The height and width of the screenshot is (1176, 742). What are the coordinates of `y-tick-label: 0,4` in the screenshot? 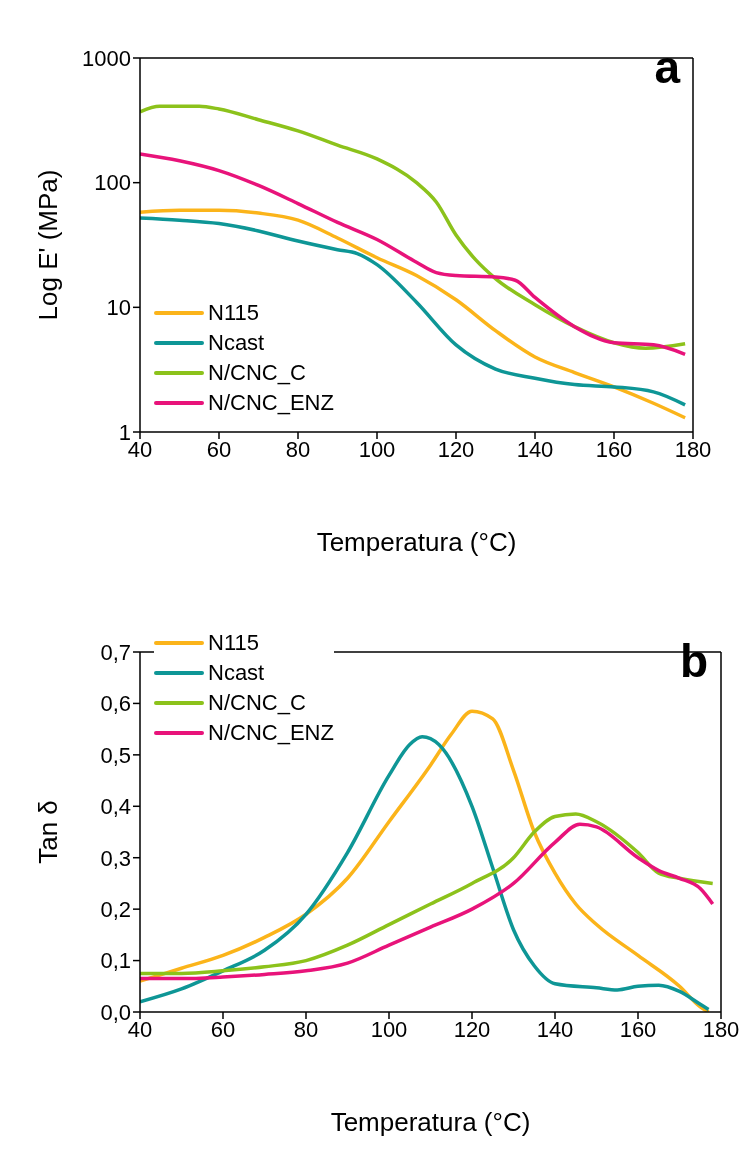 It's located at (115, 807).